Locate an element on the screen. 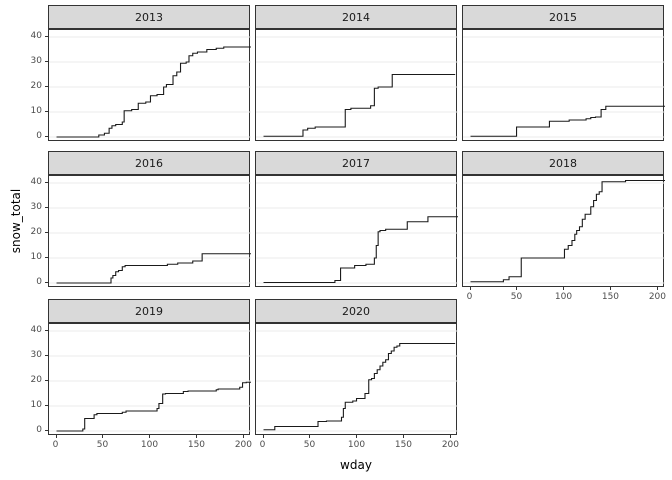  facet-strip: 2020 is located at coordinates (356, 311).